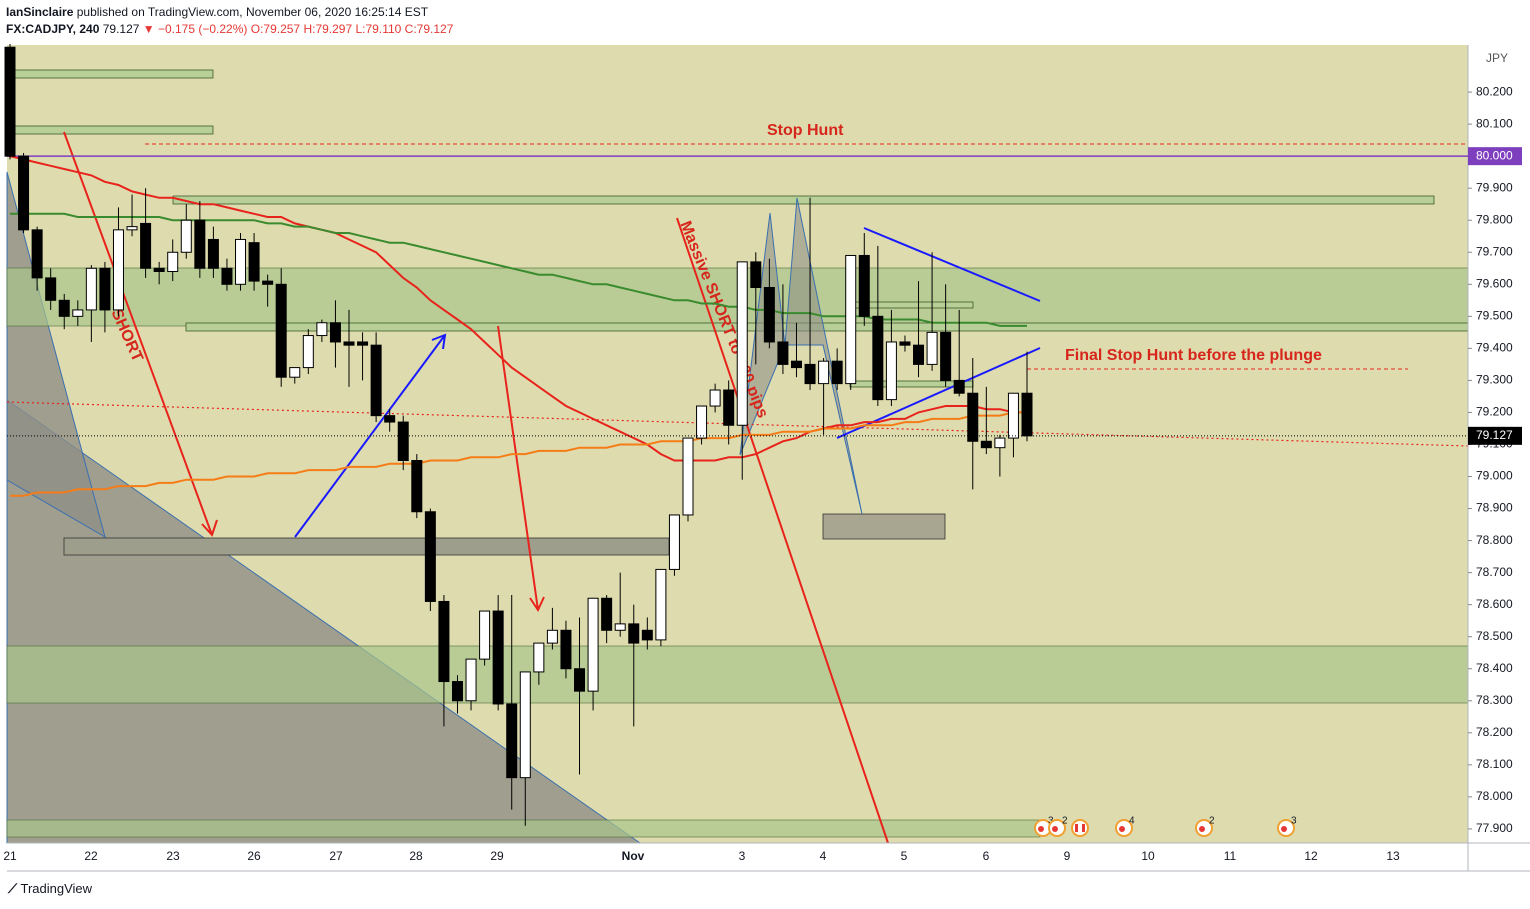  Describe the element at coordinates (986, 856) in the screenshot. I see `x-tick-label: 6` at that location.